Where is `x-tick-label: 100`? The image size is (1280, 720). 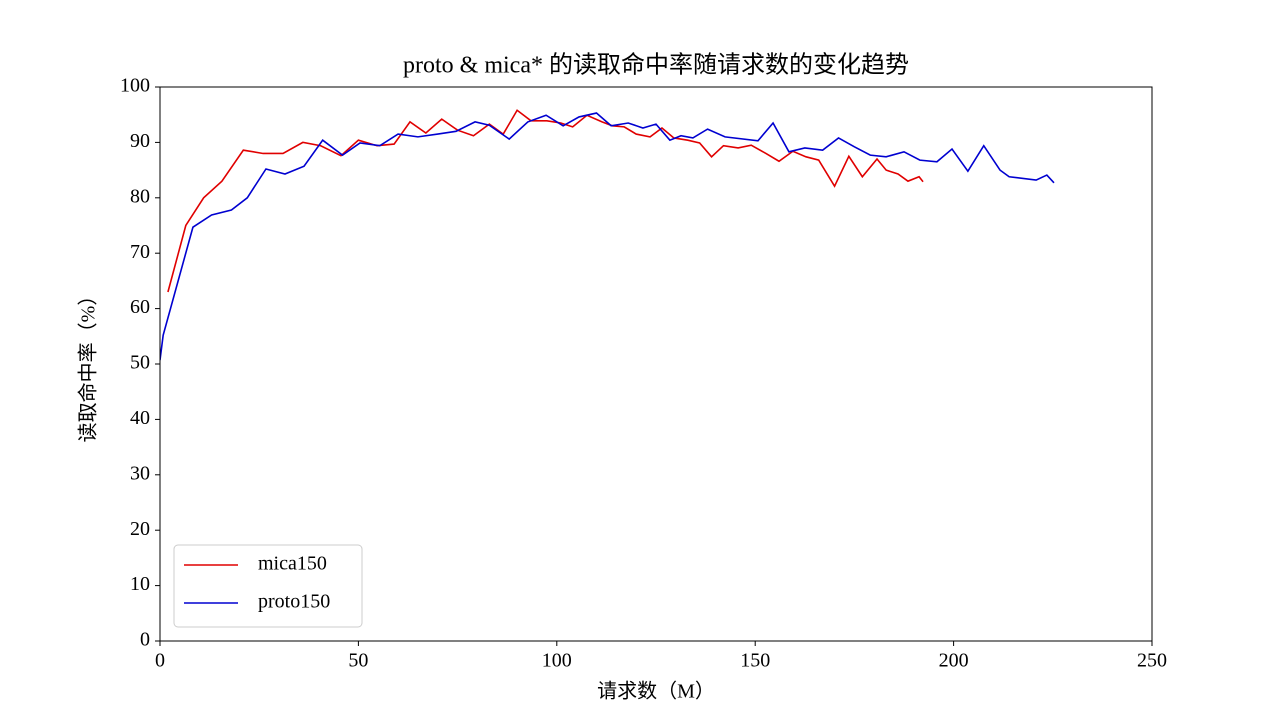
x-tick-label: 100 is located at coordinates (557, 661).